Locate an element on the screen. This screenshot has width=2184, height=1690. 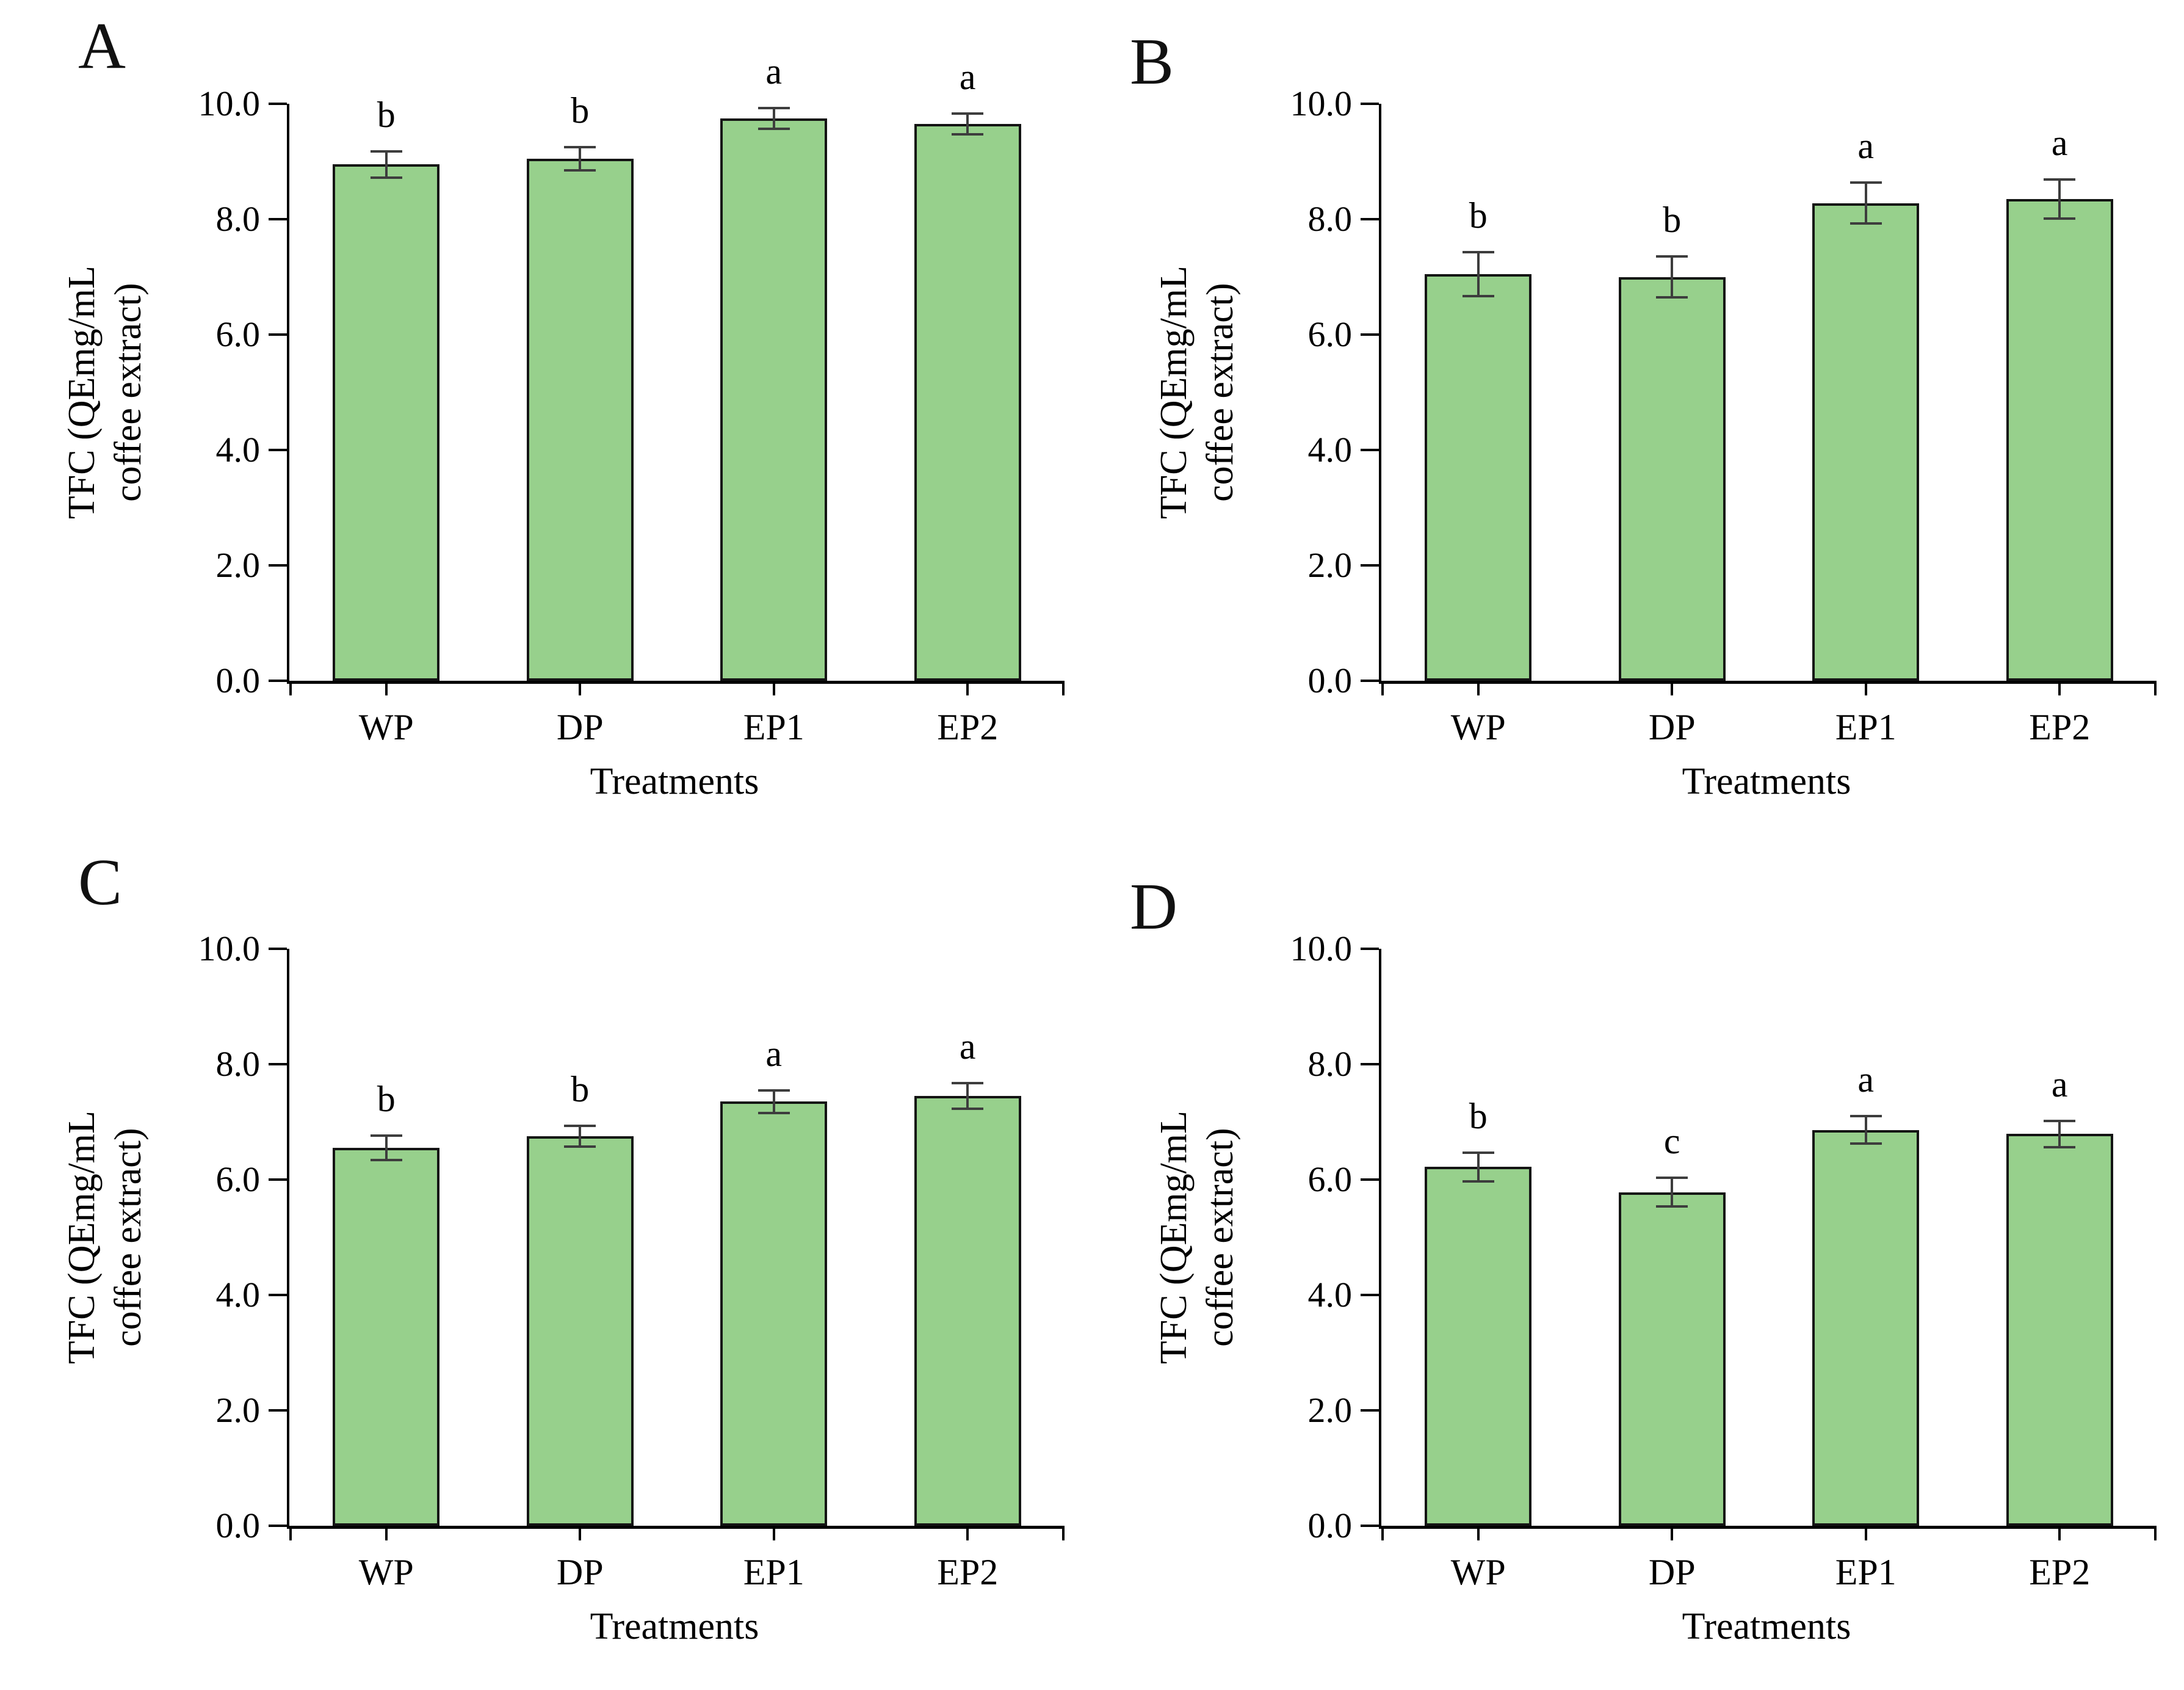
panel-letter-d: D is located at coordinates (1153, 907).